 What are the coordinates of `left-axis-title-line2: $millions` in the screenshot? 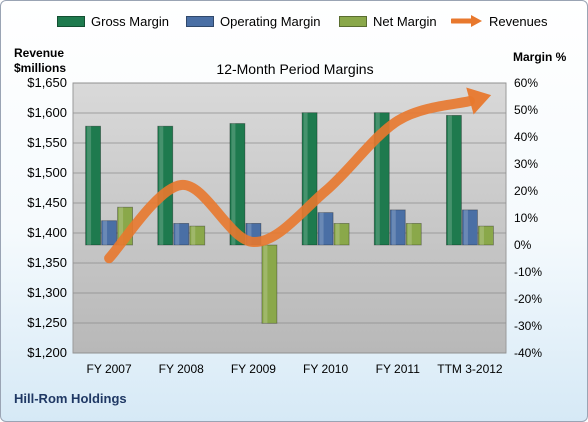 It's located at (40, 68).